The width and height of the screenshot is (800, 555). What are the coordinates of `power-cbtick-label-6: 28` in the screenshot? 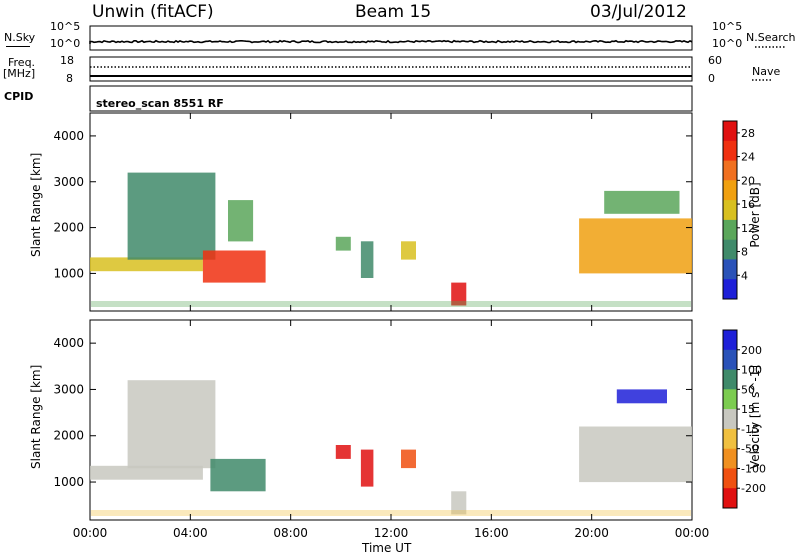 It's located at (748, 133).